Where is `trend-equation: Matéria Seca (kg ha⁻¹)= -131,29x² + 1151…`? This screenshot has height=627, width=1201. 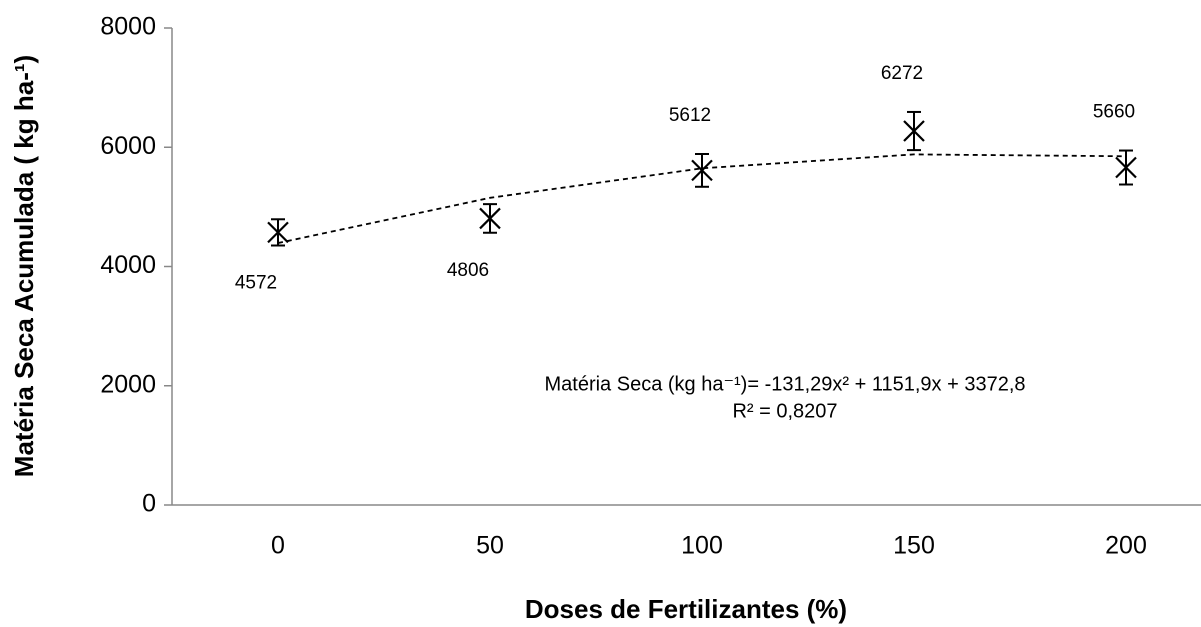
trend-equation: Matéria Seca (kg ha⁻¹)= -131,29x² + 1151… is located at coordinates (784, 384).